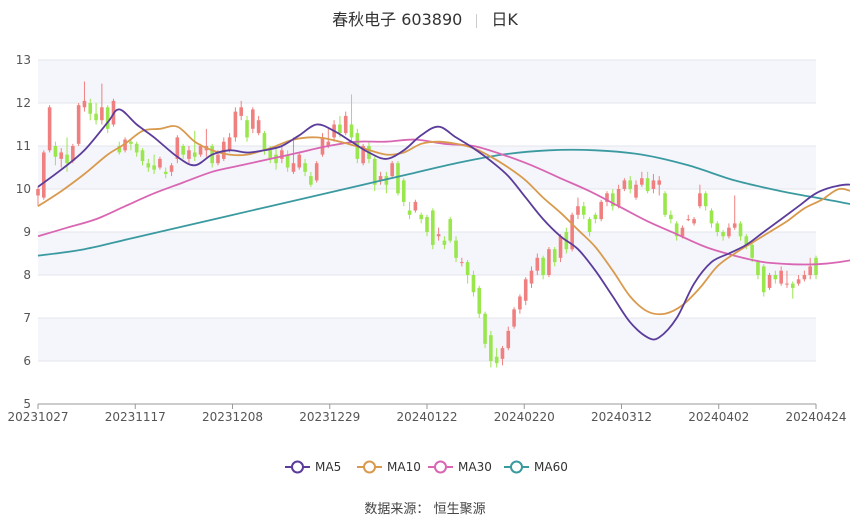  Describe the element at coordinates (425, 18) in the screenshot. I see `chart-title: 春秋电子 603890 日K` at that location.